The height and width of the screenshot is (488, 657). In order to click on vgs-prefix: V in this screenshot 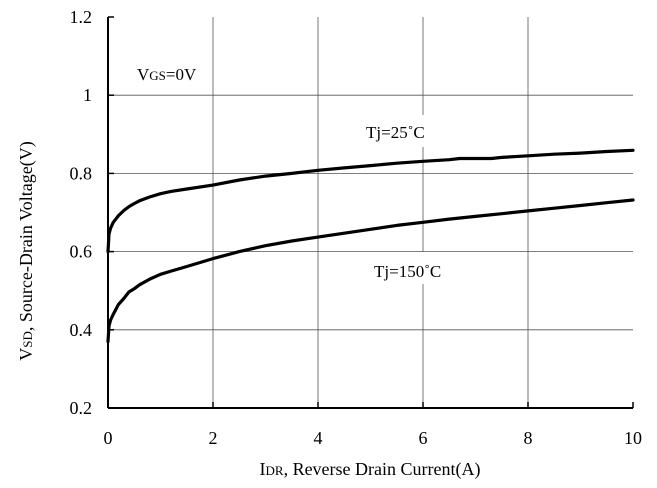, I will do `click(143, 74)`.